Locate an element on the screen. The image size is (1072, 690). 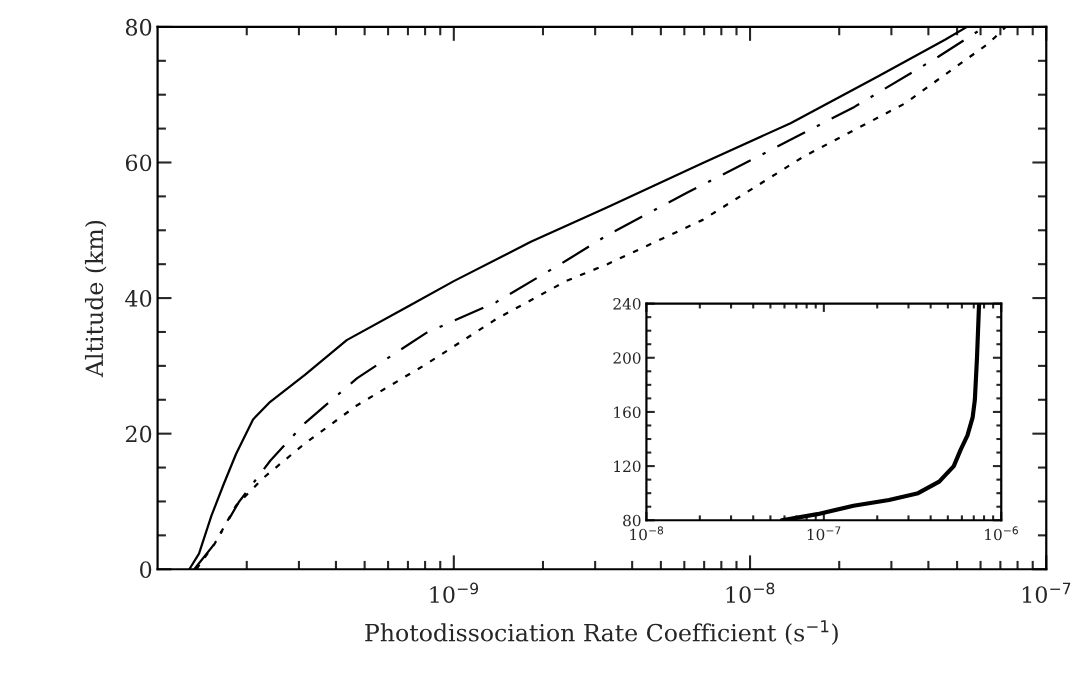
y-tick-label: 60 is located at coordinates (138, 163).